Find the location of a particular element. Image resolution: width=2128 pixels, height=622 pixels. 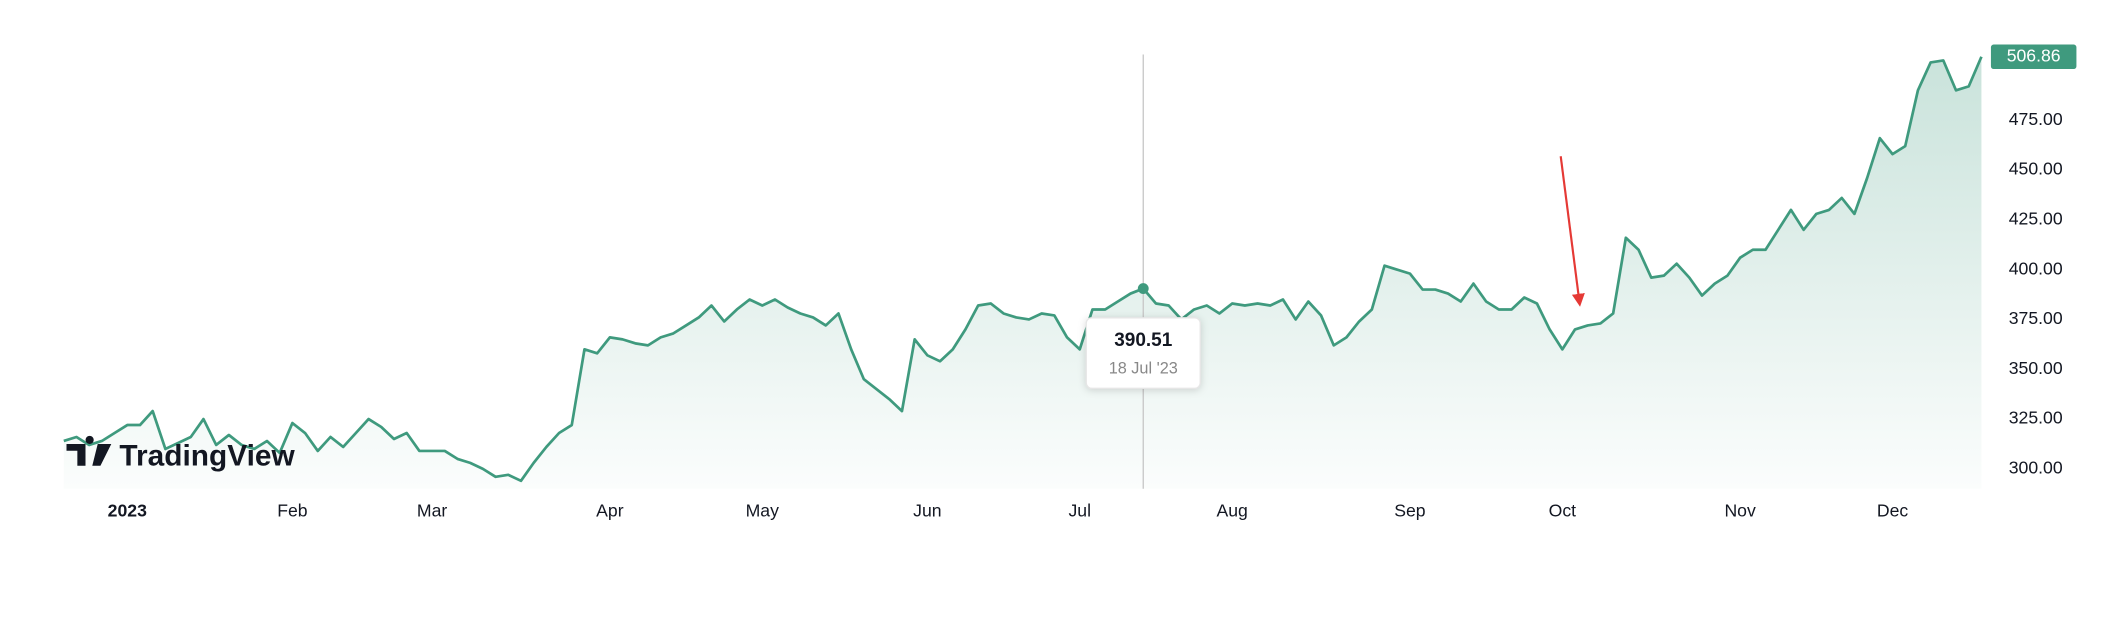

y-tick-label: 425.00 is located at coordinates (2036, 219).